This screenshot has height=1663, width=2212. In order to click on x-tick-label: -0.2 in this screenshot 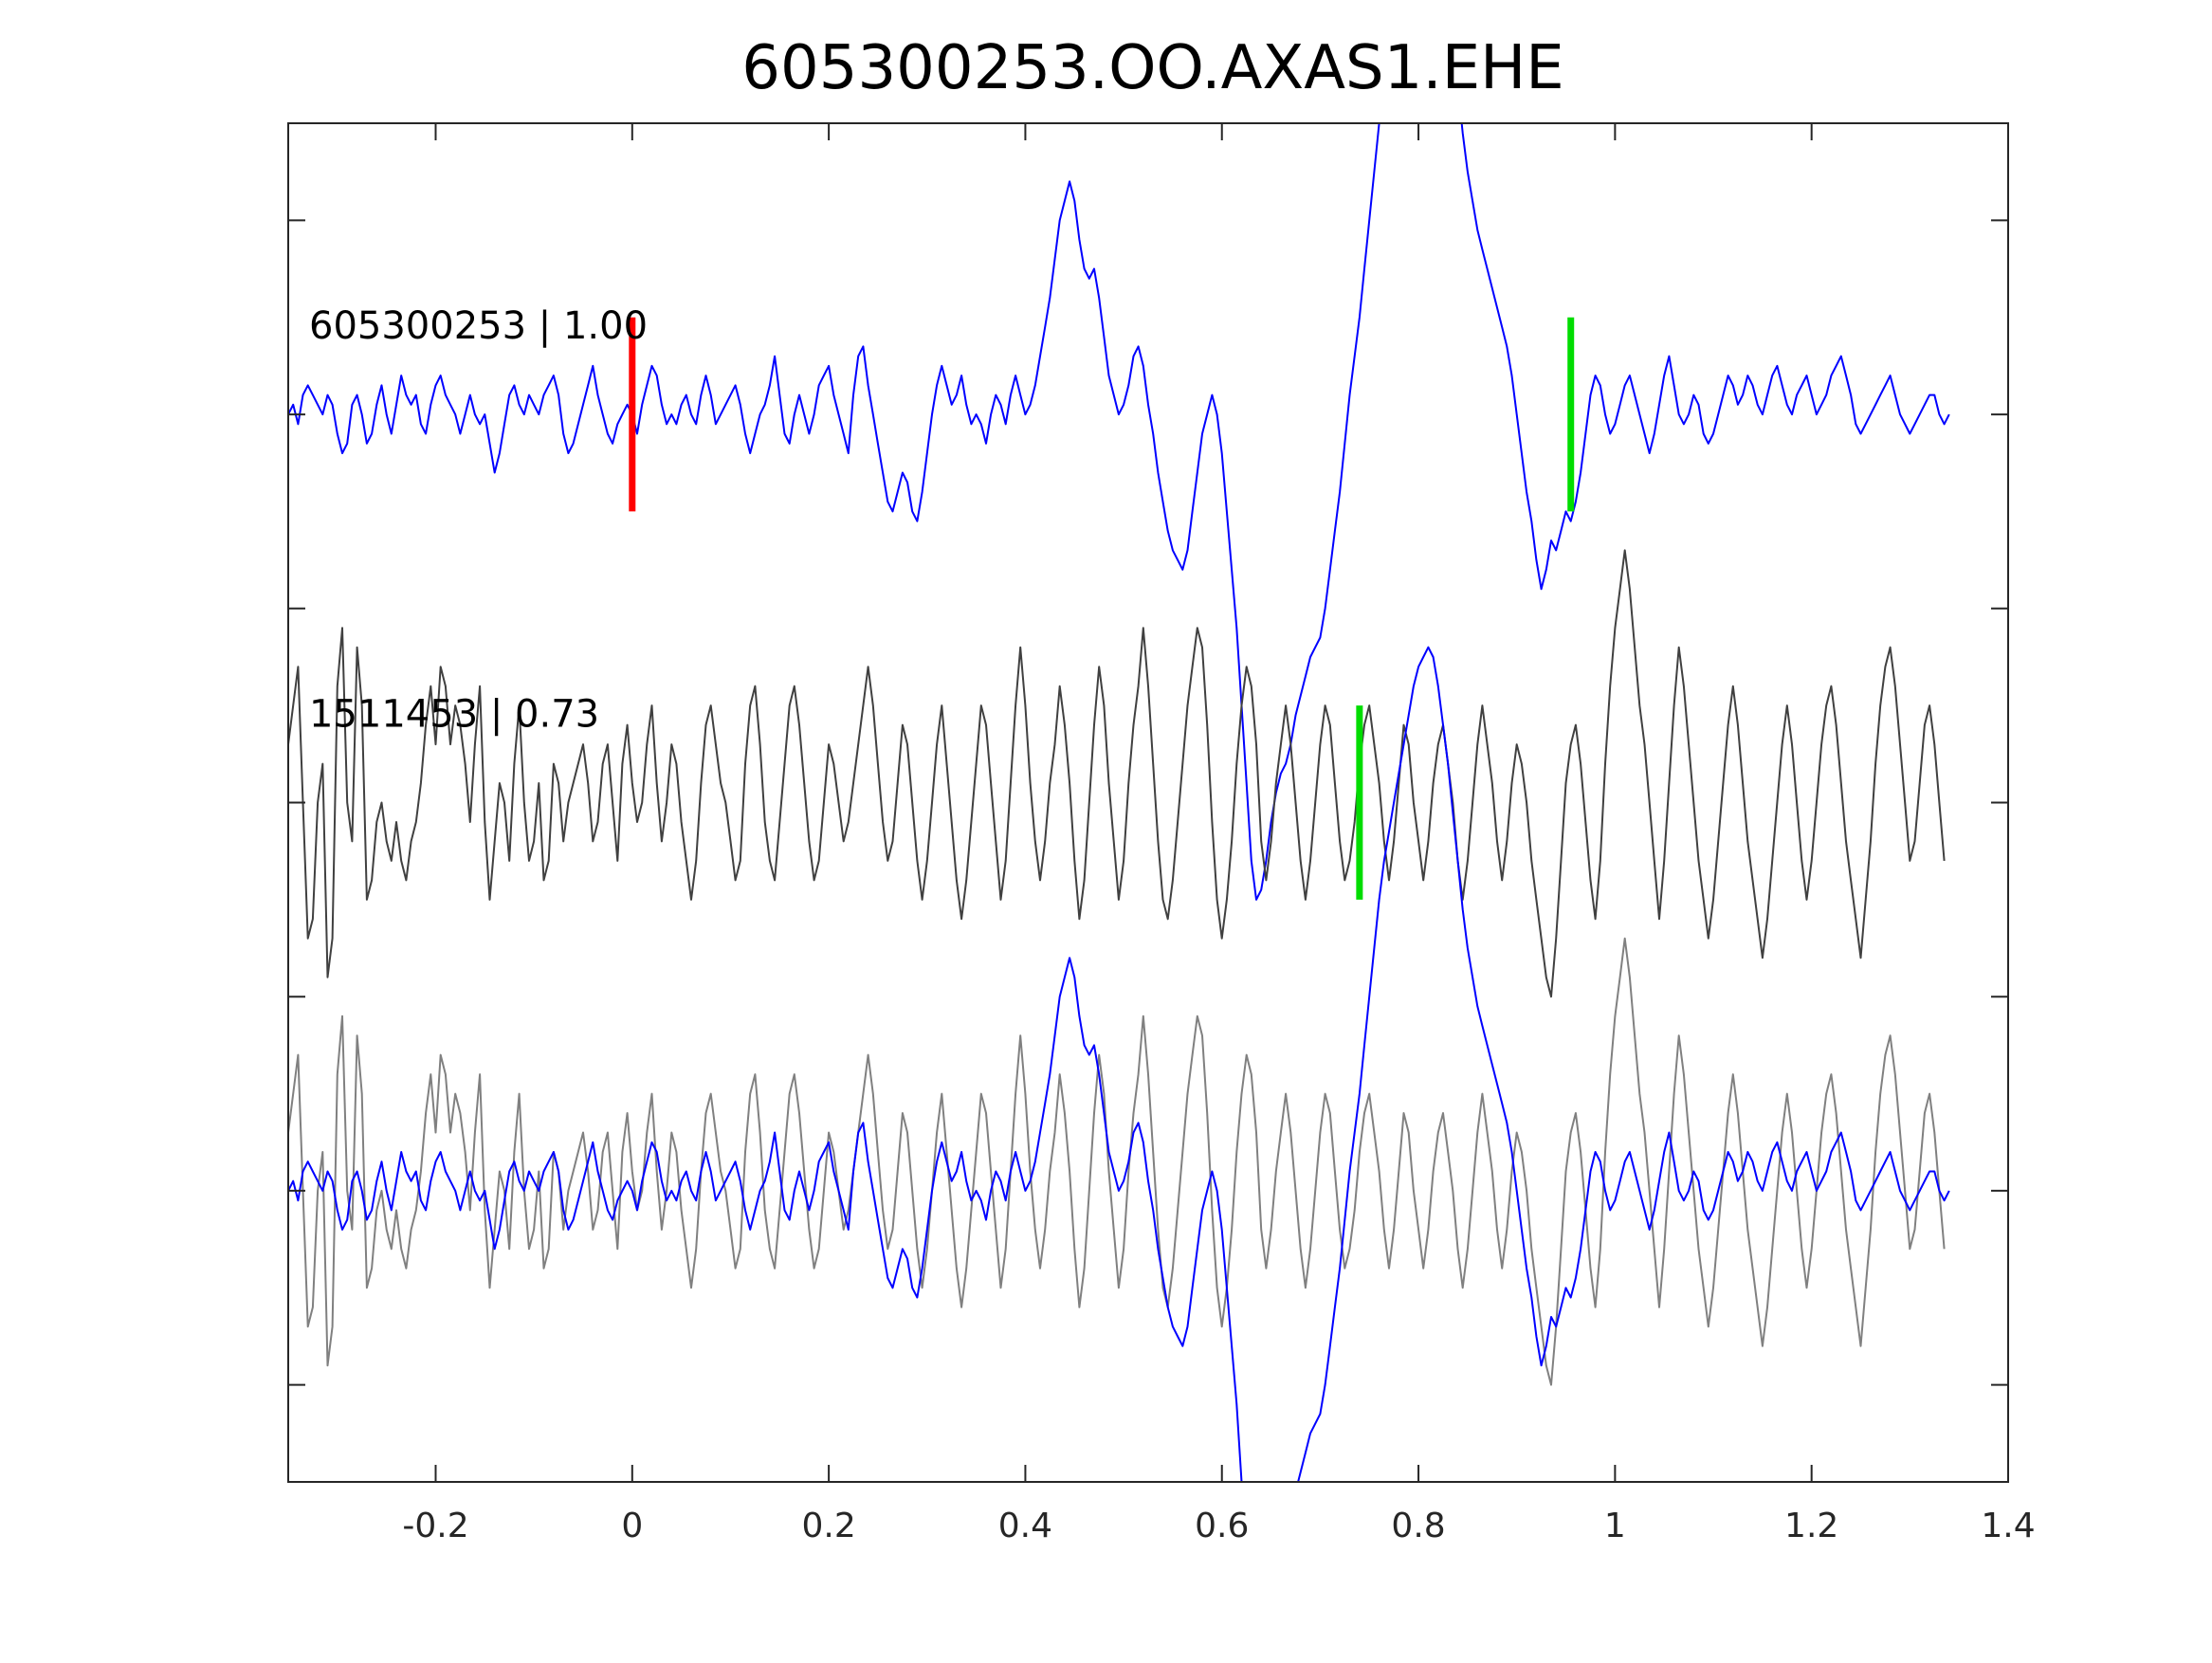, I will do `click(435, 1526)`.